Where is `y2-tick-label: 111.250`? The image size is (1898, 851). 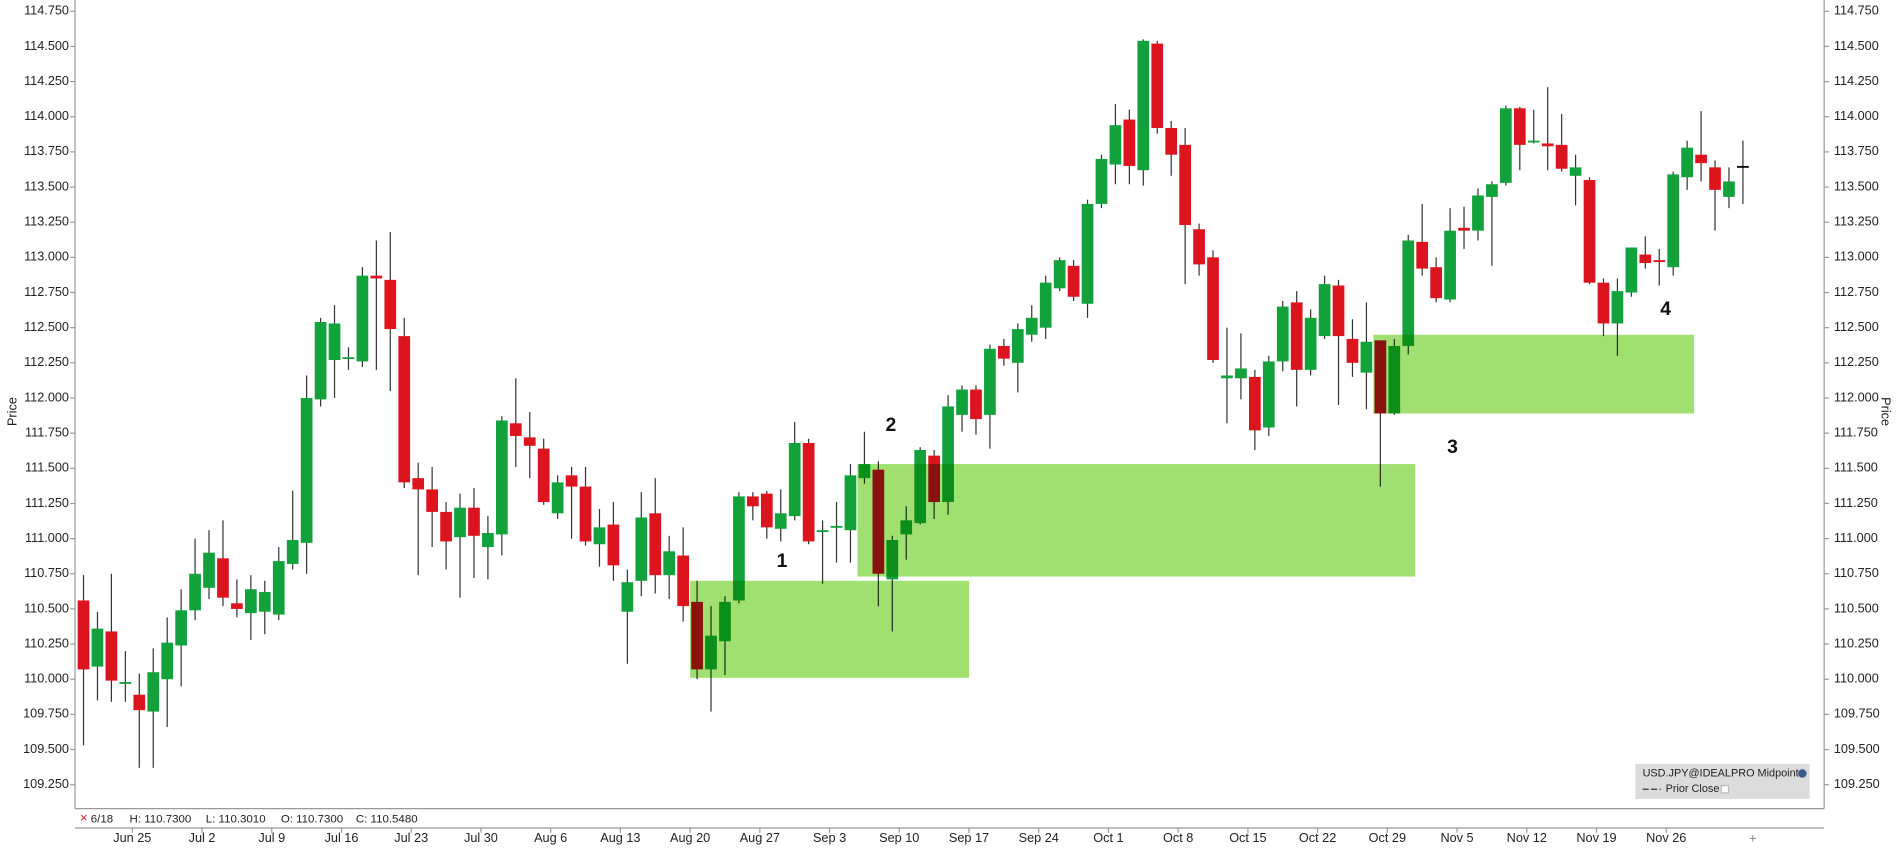
y2-tick-label: 111.250 is located at coordinates (1856, 503).